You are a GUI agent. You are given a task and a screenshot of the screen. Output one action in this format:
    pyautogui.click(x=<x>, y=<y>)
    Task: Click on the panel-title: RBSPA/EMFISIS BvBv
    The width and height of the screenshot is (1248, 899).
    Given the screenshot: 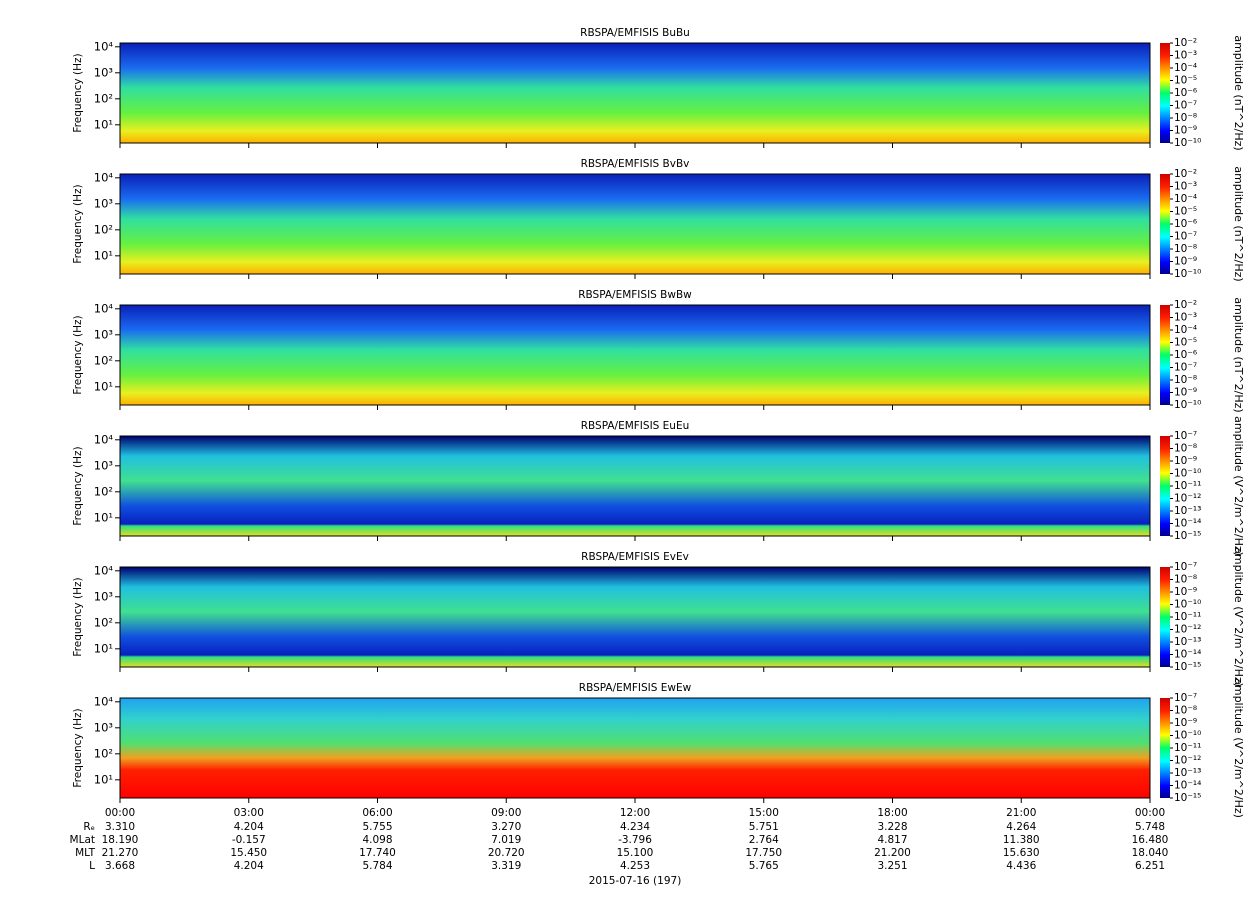 What is the action you would take?
    pyautogui.click(x=635, y=164)
    